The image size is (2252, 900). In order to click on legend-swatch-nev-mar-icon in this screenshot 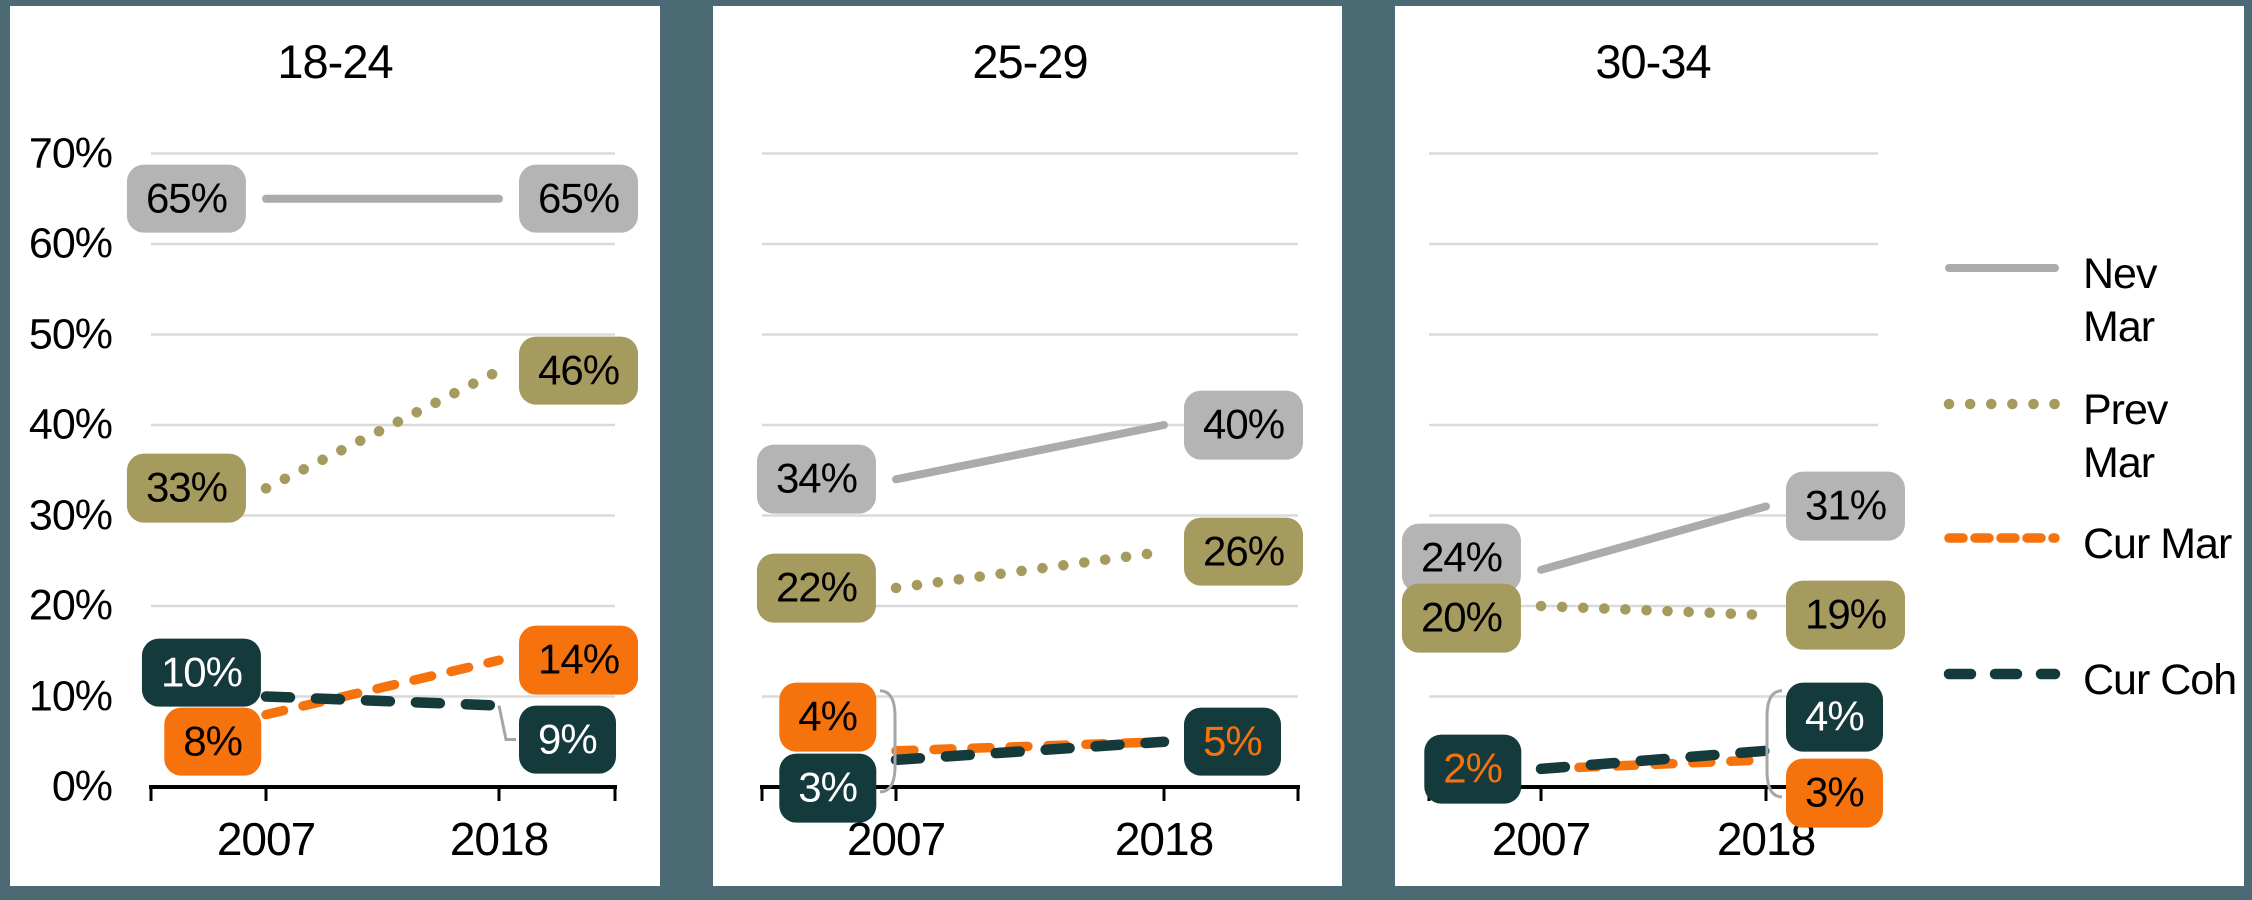, I will do `click(2002, 268)`.